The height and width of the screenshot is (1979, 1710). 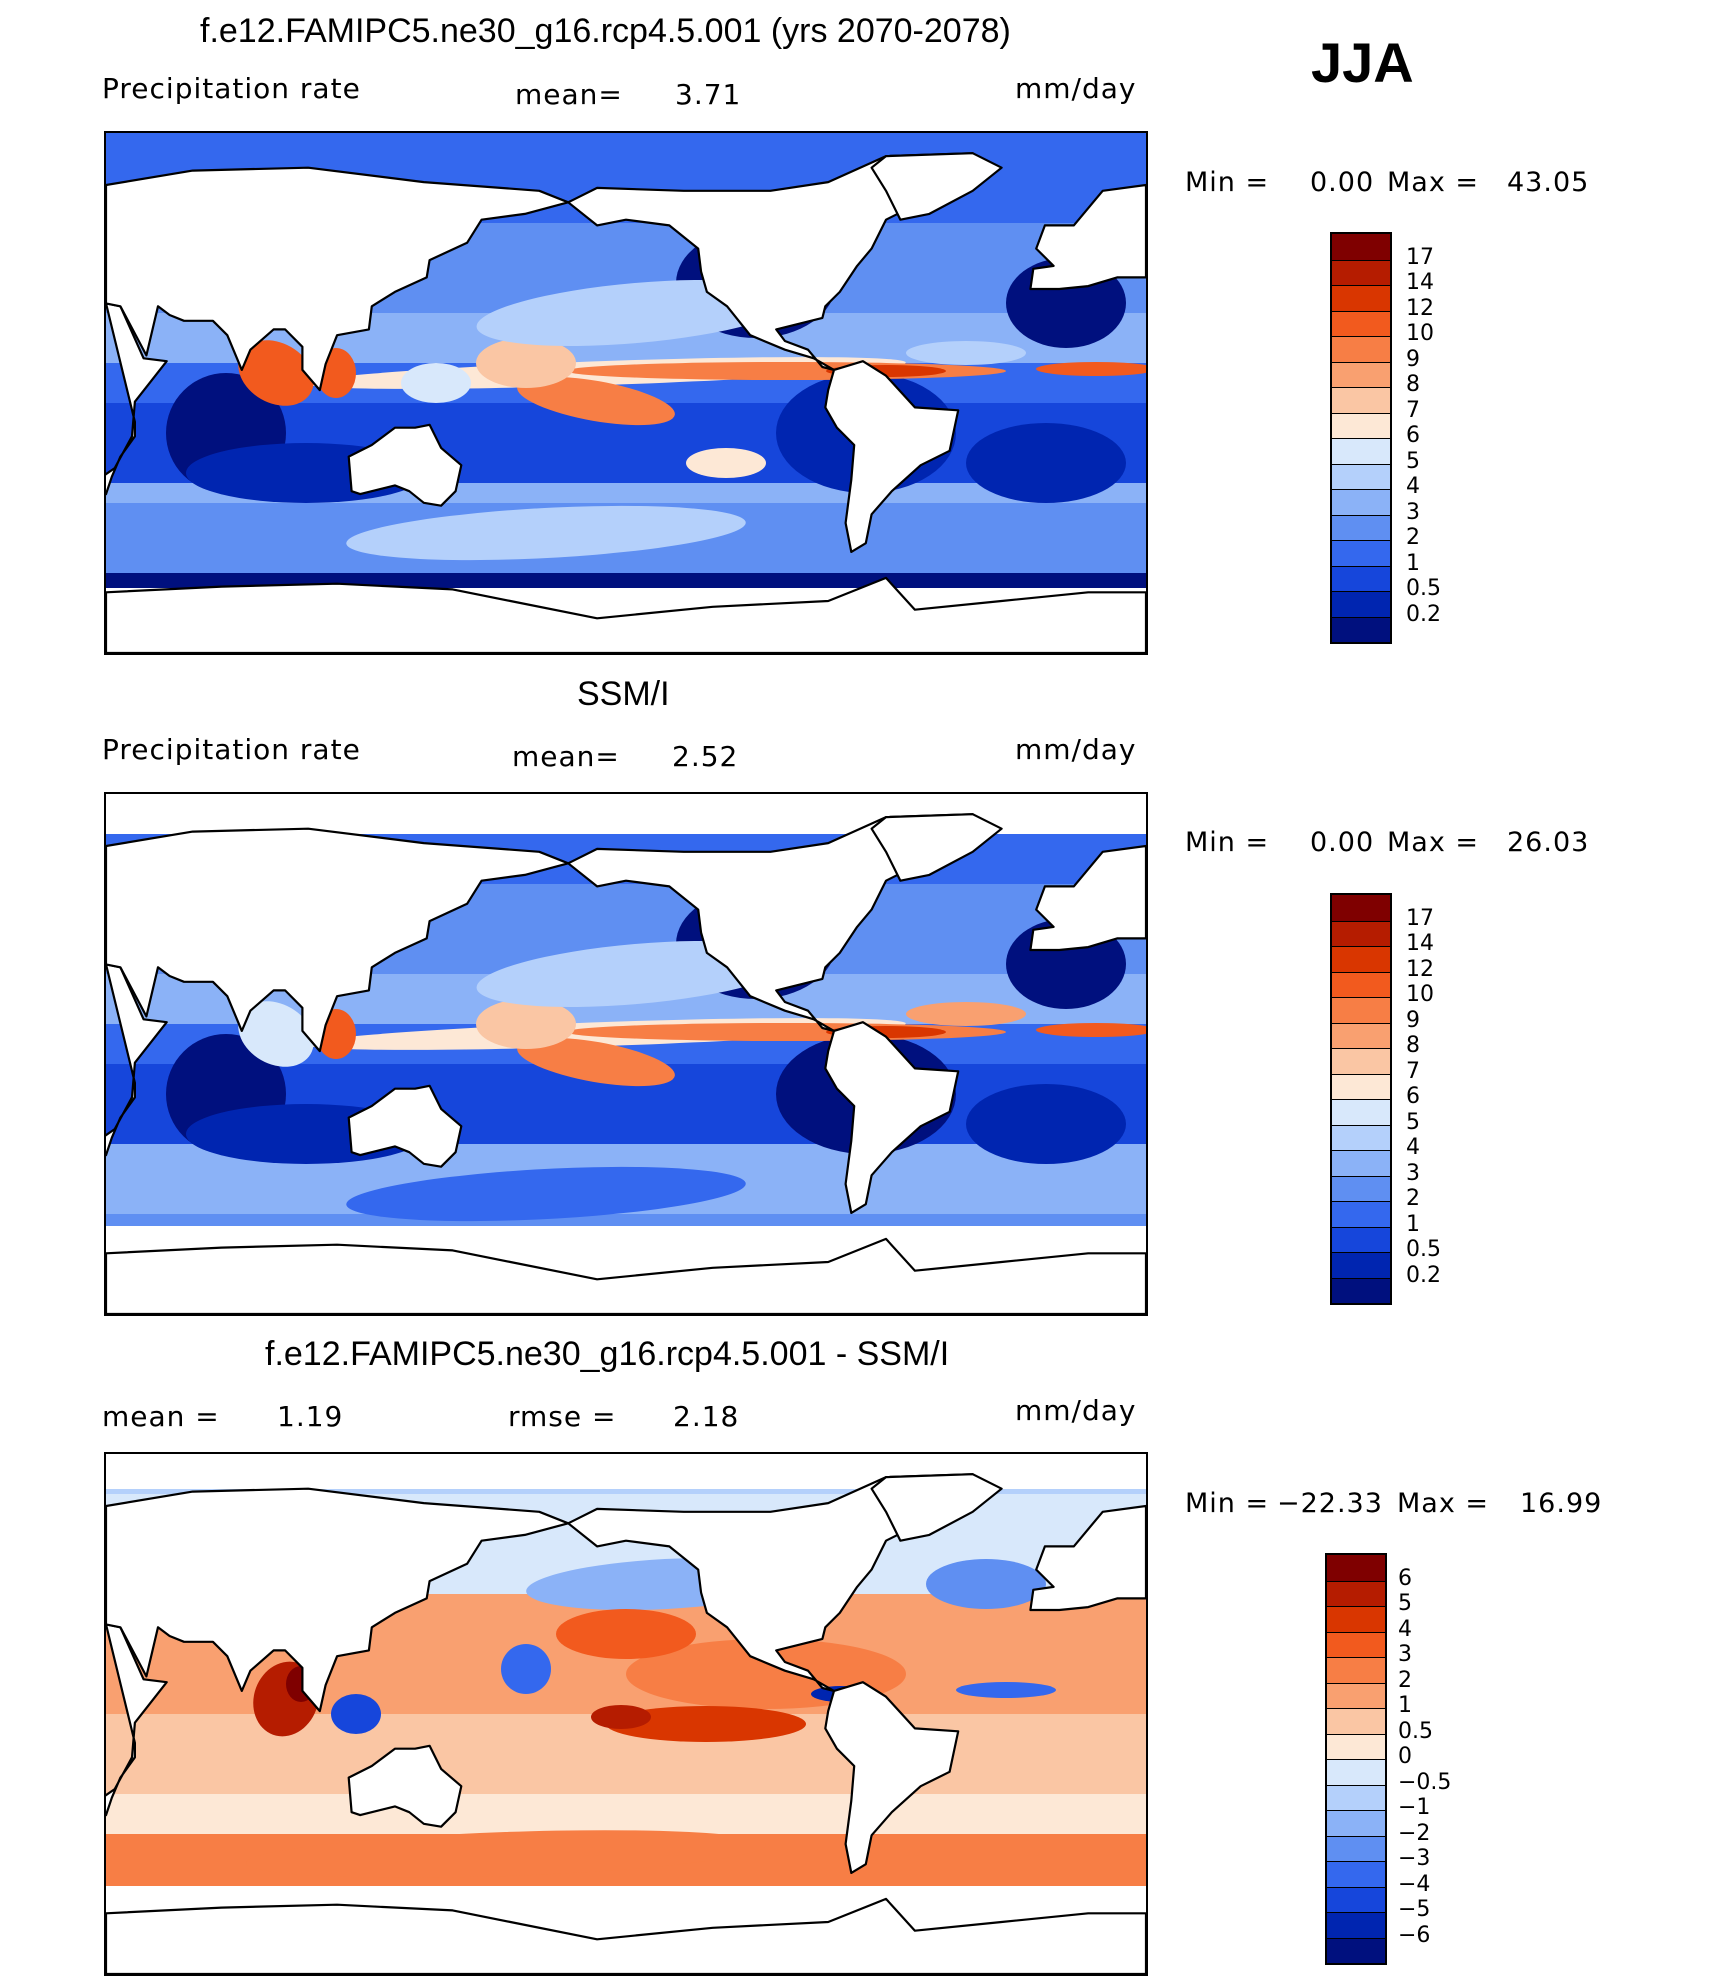 What do you see at coordinates (1414, 1884) in the screenshot?
I see `colorbar-tick-label: −4` at bounding box center [1414, 1884].